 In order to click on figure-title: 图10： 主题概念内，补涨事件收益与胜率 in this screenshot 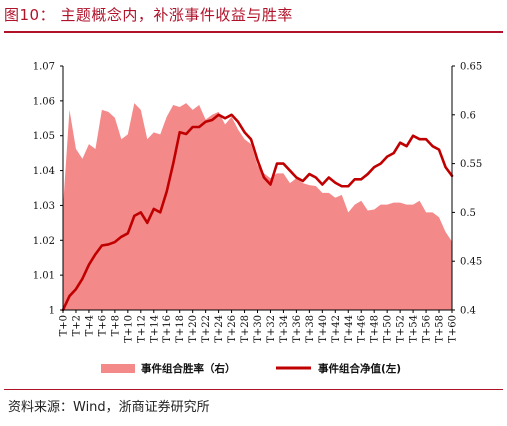, I will do `click(148, 15)`.